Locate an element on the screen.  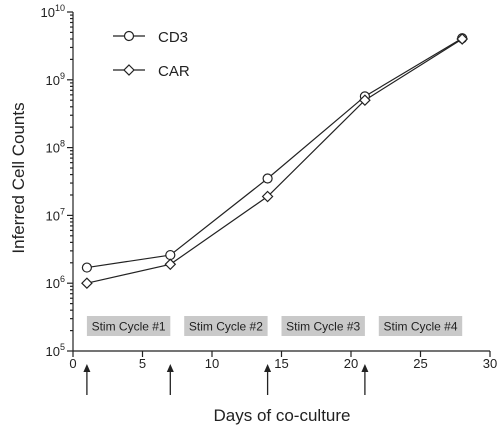
chart-legend: CD3 CAR is located at coordinates (151, 54).